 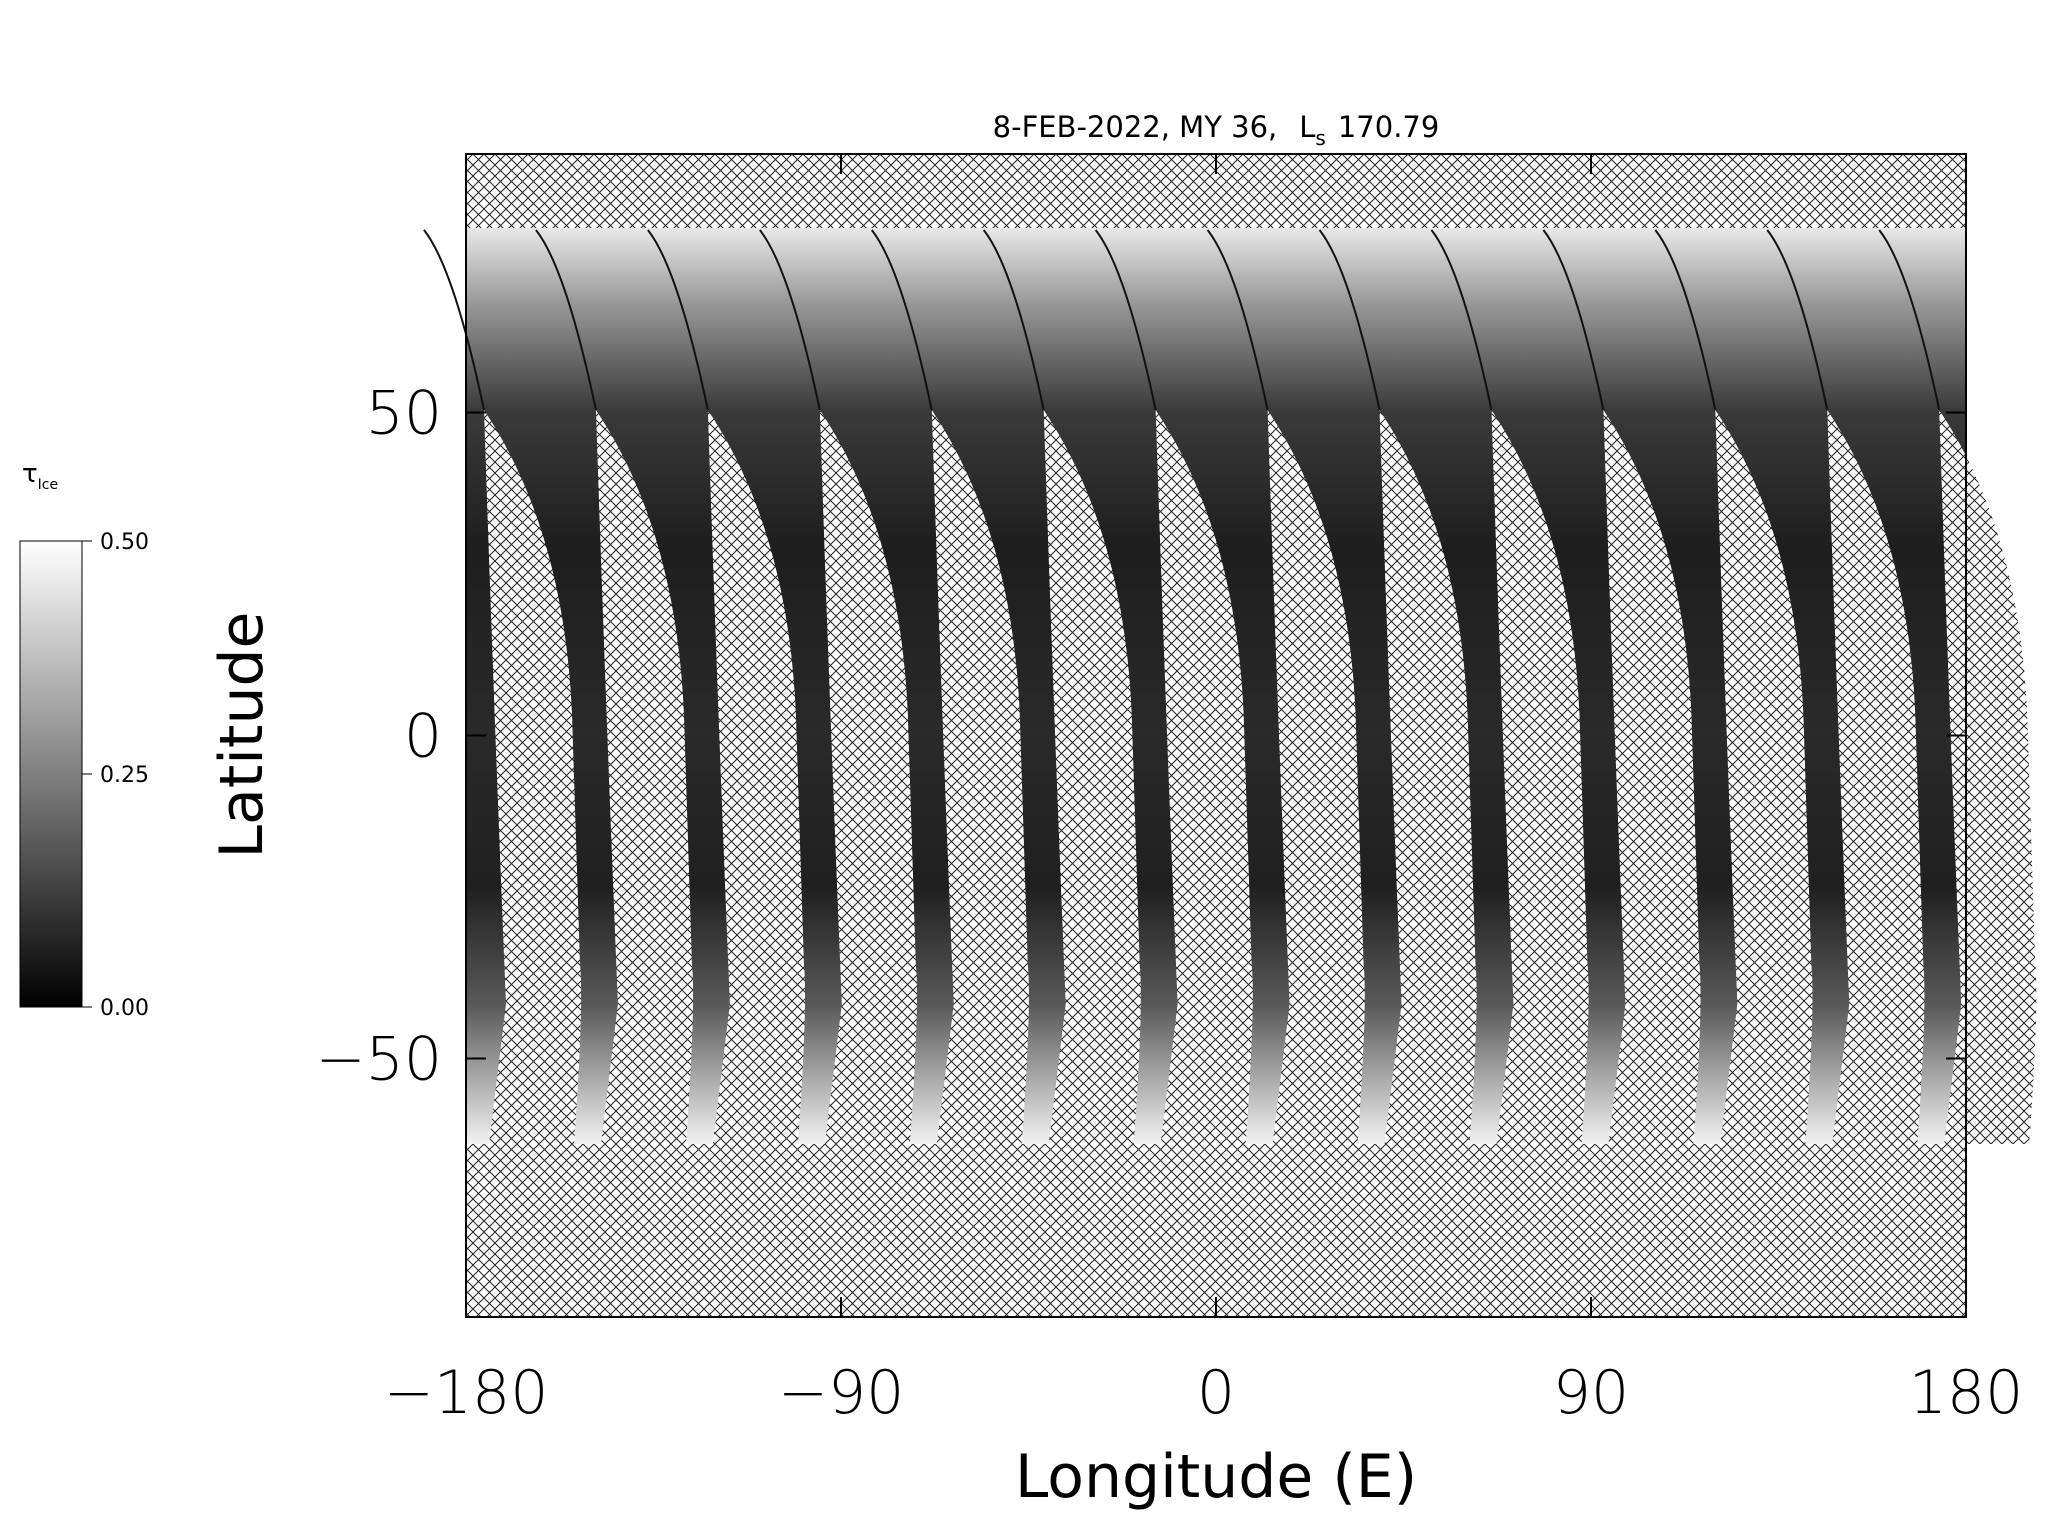 What do you see at coordinates (124, 775) in the screenshot?
I see `colorbar-tick-label: 0.25` at bounding box center [124, 775].